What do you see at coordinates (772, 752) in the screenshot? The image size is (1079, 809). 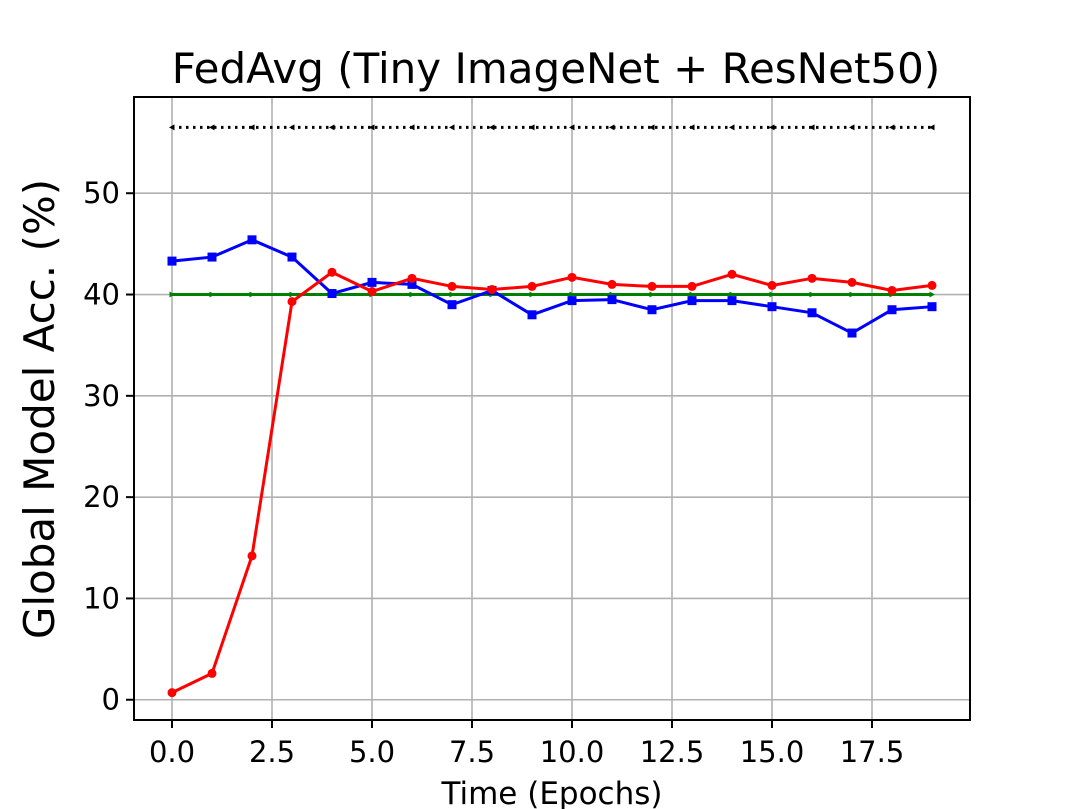 I see `x-tick-label: 15.0` at bounding box center [772, 752].